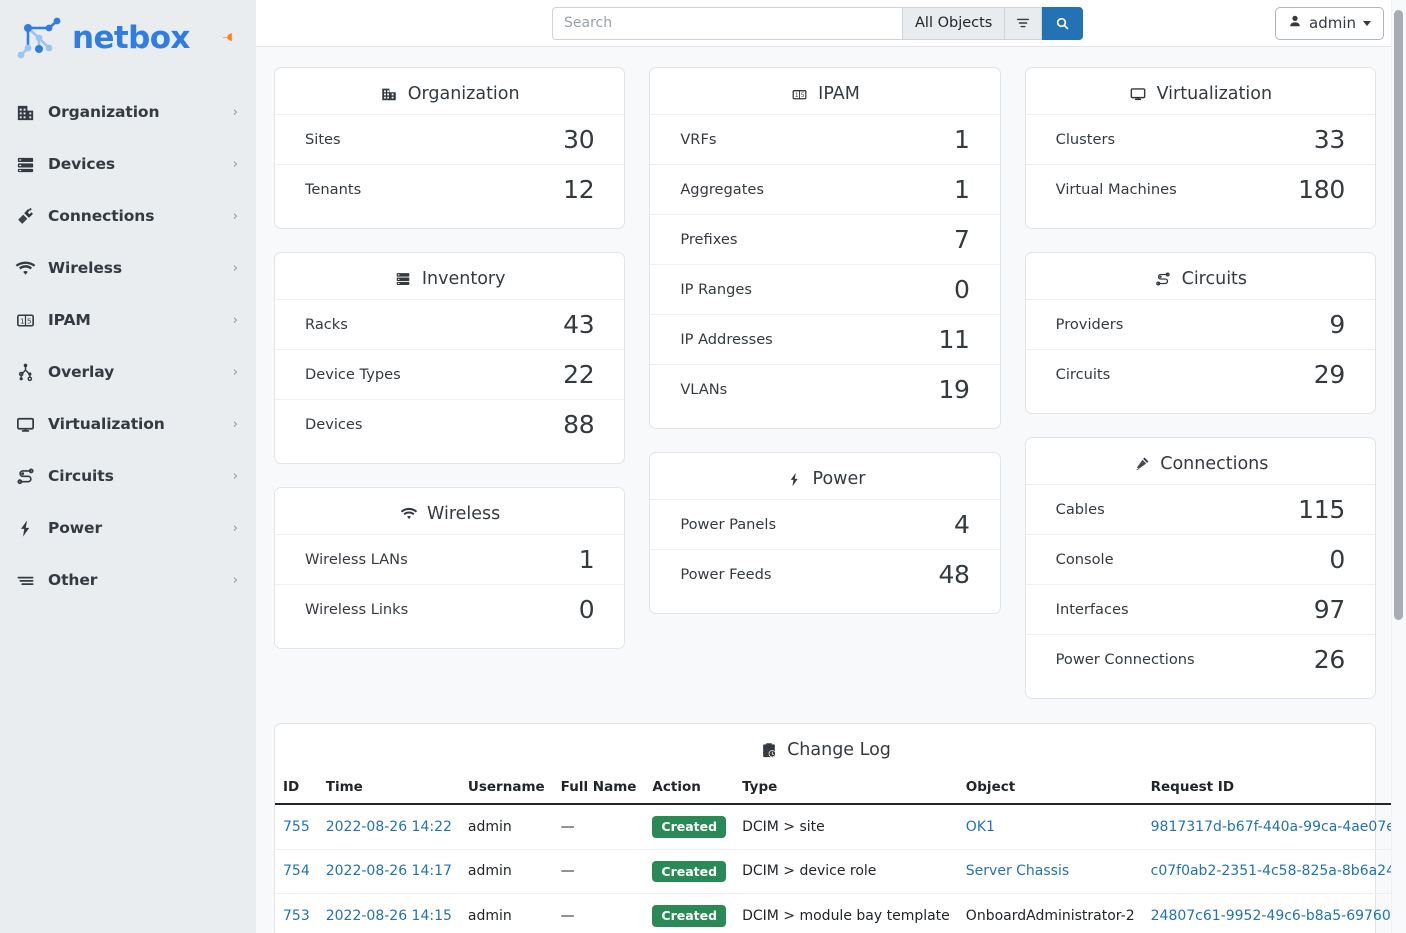 The height and width of the screenshot is (933, 1406). What do you see at coordinates (825, 289) in the screenshot?
I see `stat-row-ip-ranges: IP Ranges 0` at bounding box center [825, 289].